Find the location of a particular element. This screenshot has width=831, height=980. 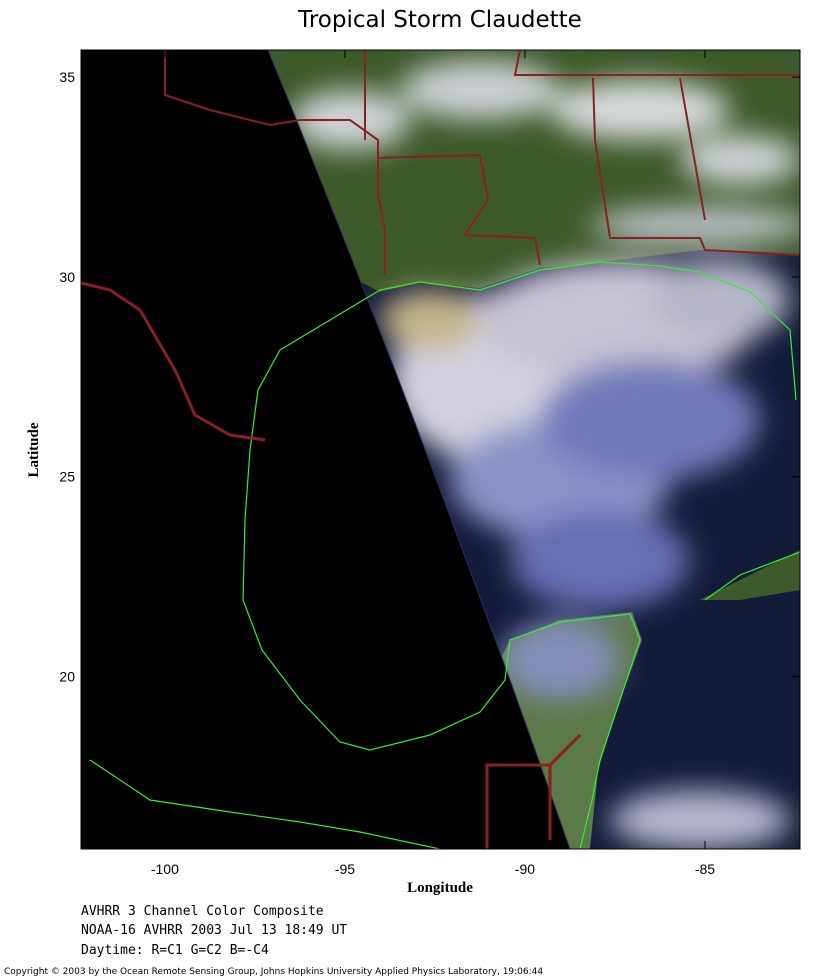

x-tick-label: -95 is located at coordinates (345, 869).